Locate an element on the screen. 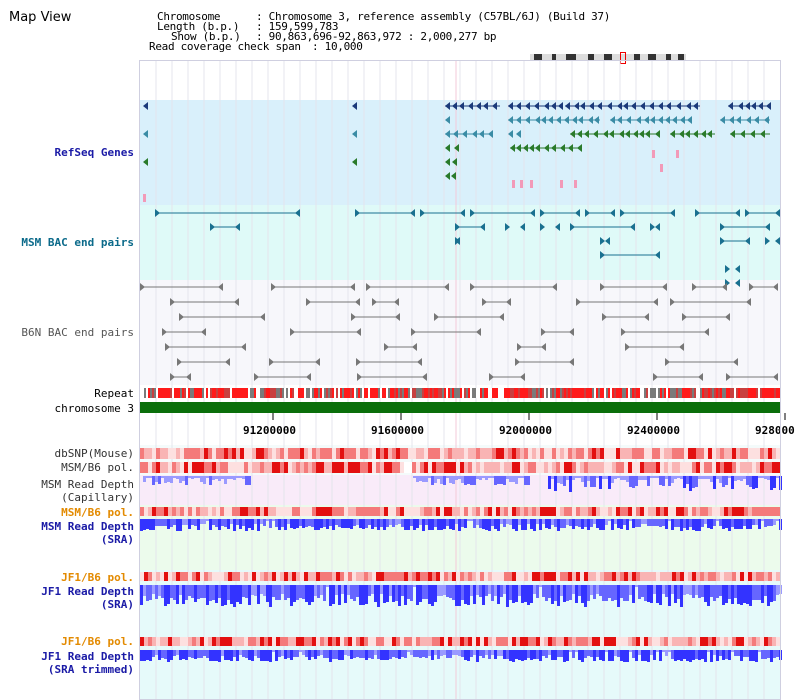 The width and height of the screenshot is (800, 700). track-label-b6n-bac: B6N BAC end pairs is located at coordinates (77, 332).